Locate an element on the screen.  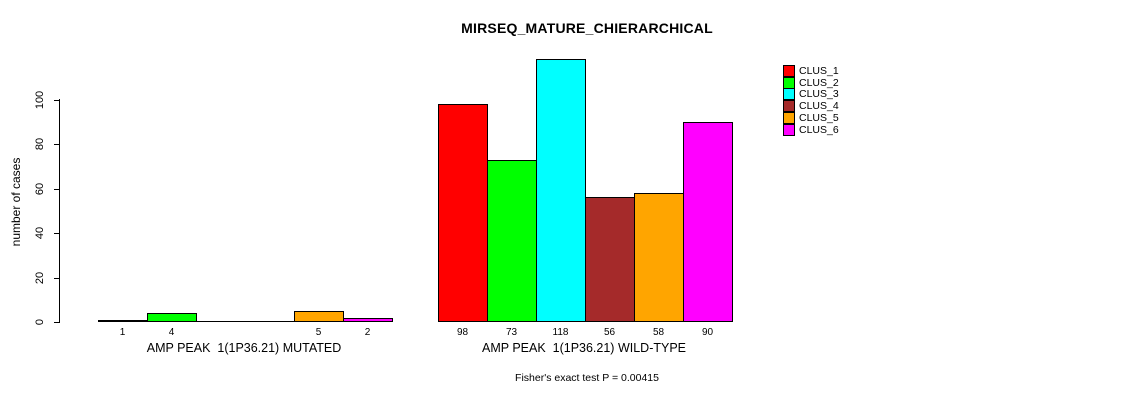
legend-label-clus-3: CLUS_3 is located at coordinates (819, 94).